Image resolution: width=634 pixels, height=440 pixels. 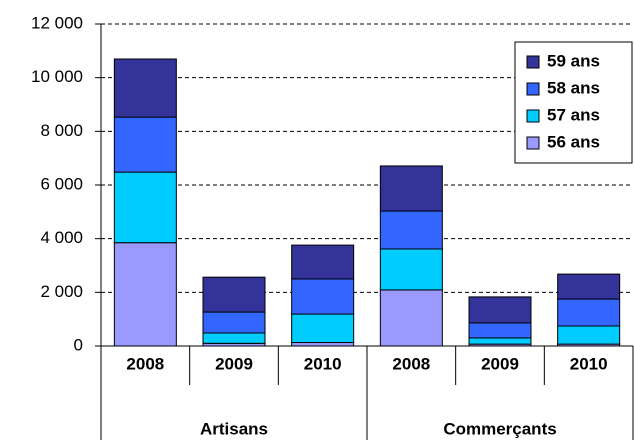 I want to click on y-tick-label: 10 000, so click(x=57, y=76).